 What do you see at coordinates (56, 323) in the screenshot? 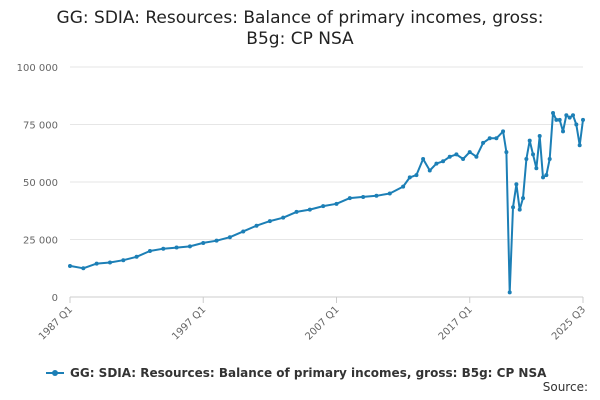
I see `x-tick-label: 1987 Q1` at bounding box center [56, 323].